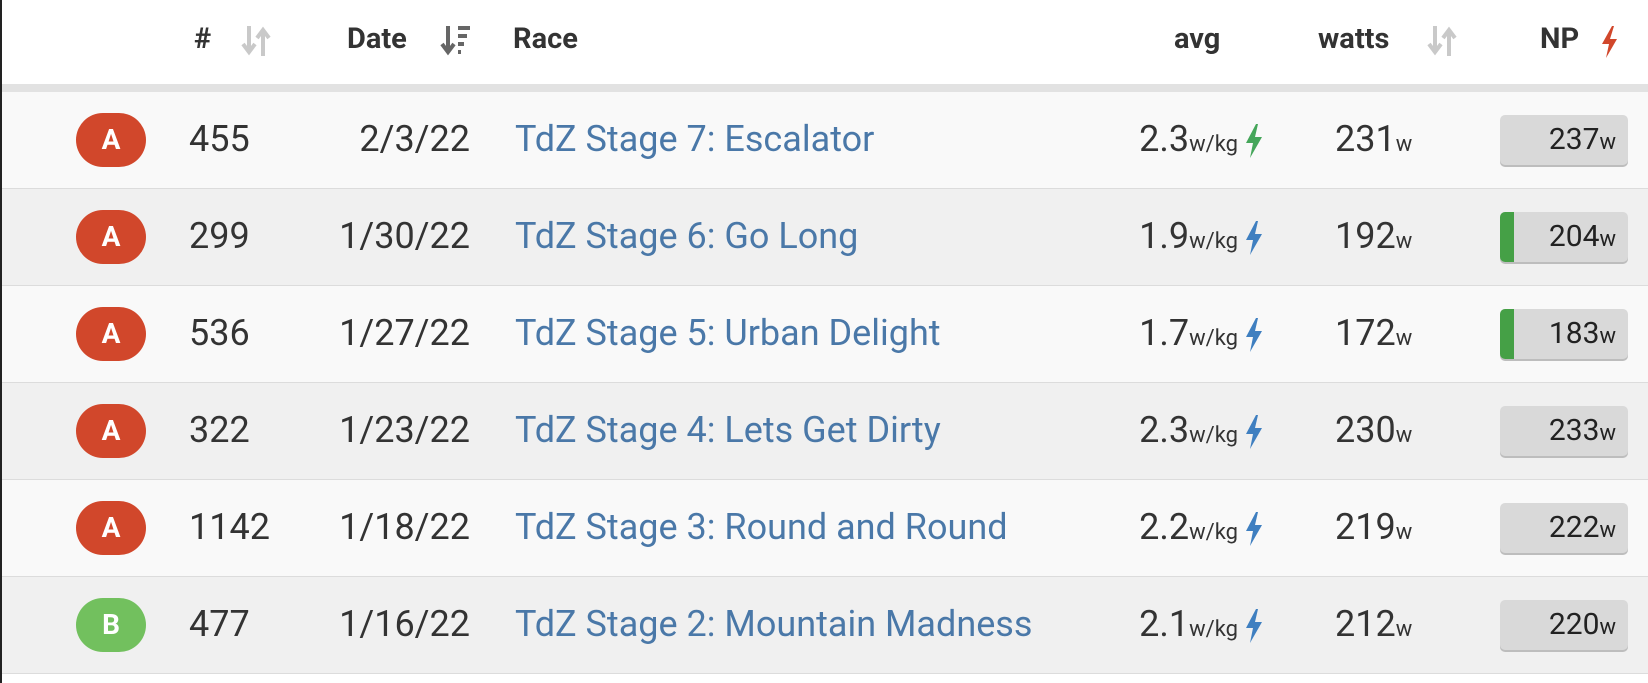  I want to click on avg-wkg: 2.3w/kg, so click(1188, 430).